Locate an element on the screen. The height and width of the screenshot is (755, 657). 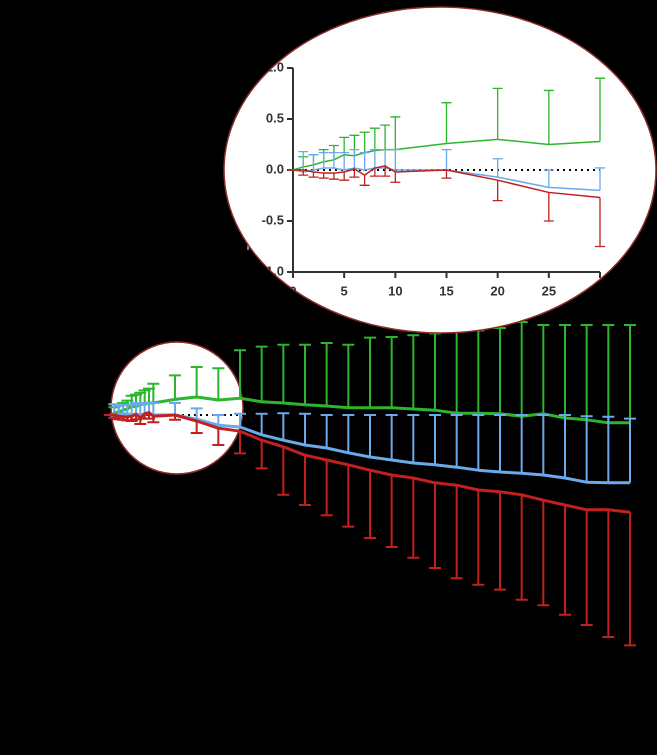
y-tick-label: 0.5 is located at coordinates (275, 117).